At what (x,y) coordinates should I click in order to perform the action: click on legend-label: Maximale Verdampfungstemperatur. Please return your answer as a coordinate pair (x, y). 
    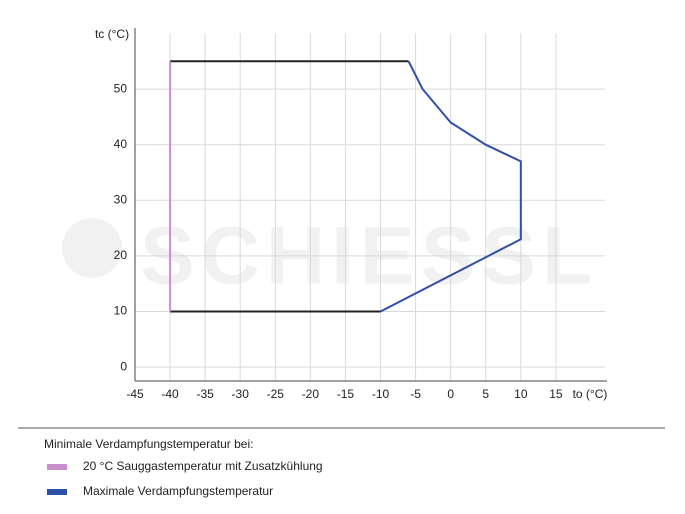
    Looking at the image, I should click on (178, 491).